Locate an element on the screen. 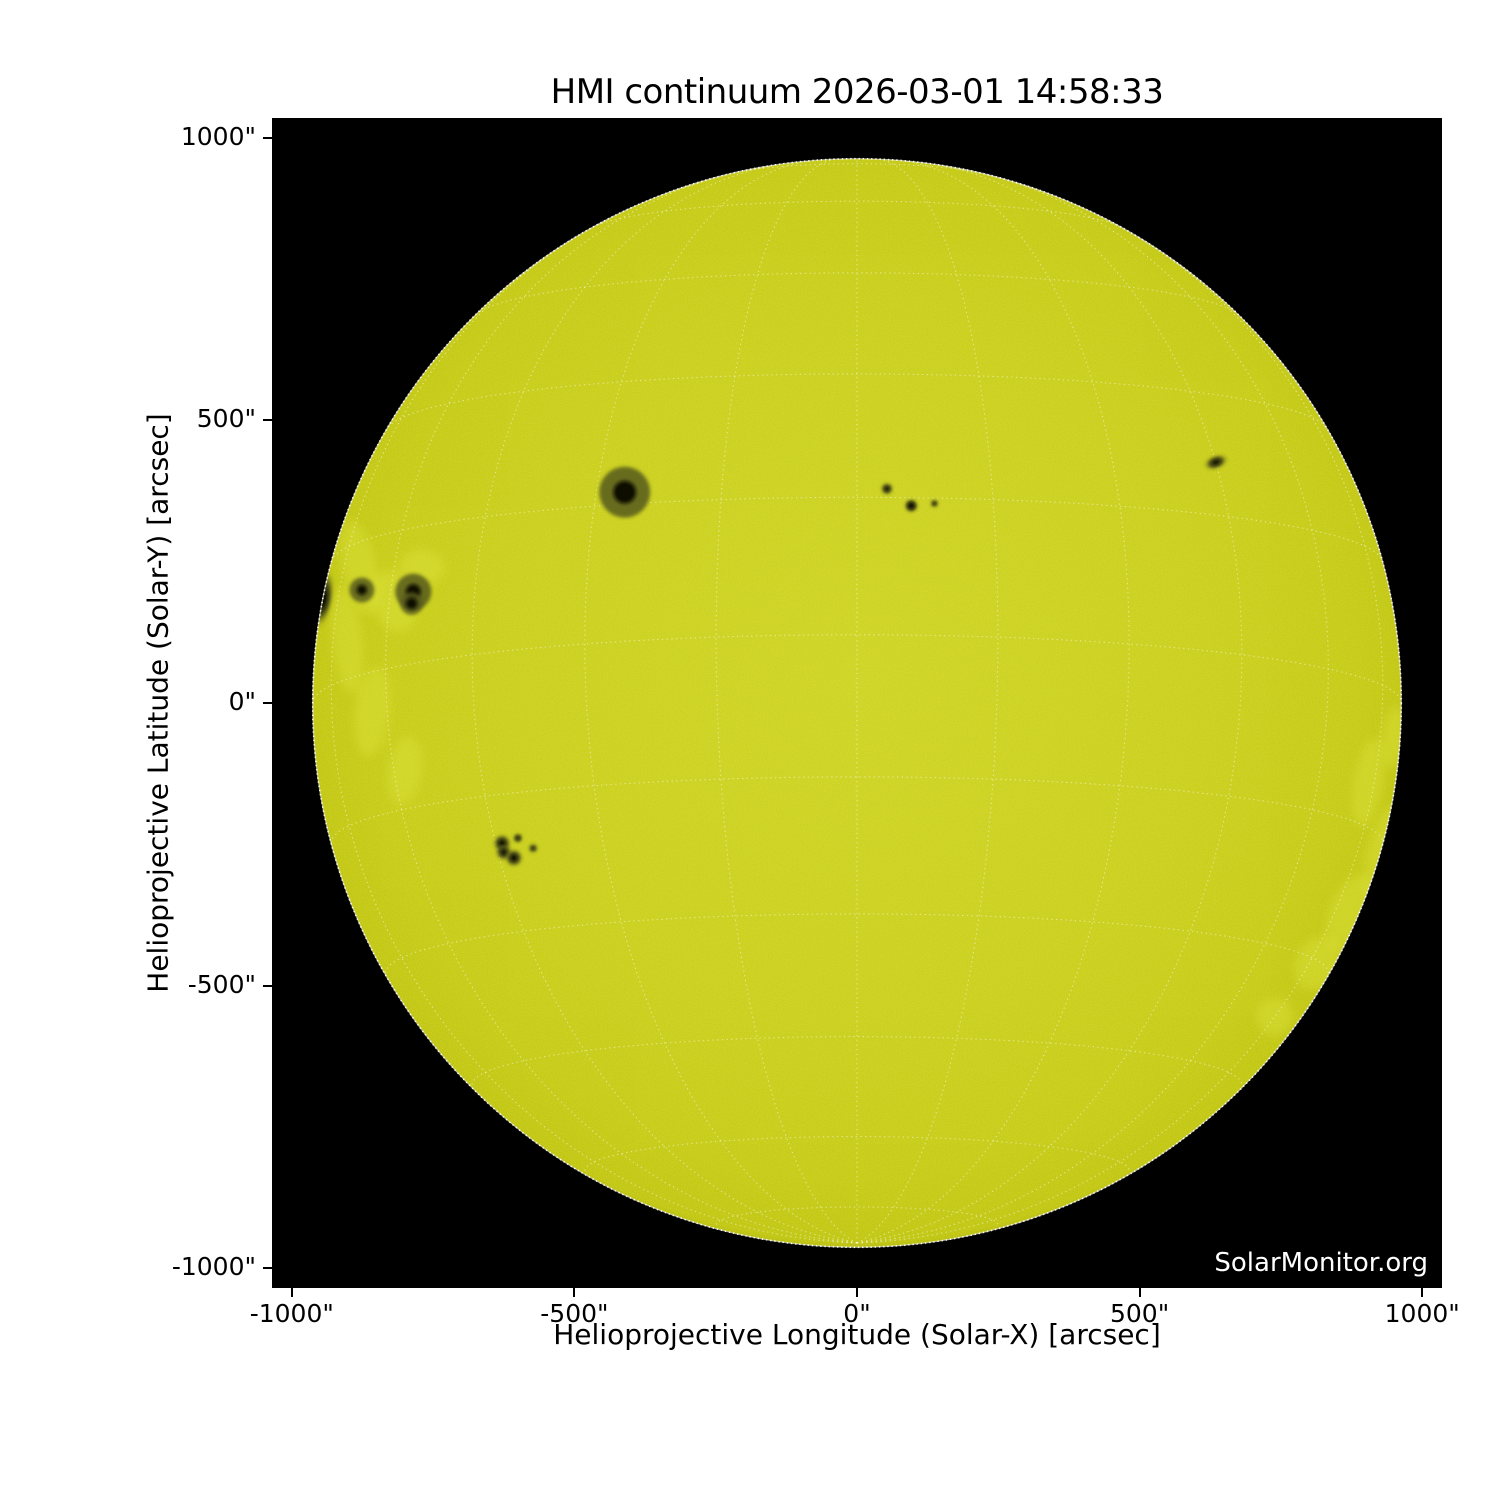 The height and width of the screenshot is (1500, 1500). x-tick-label: 1000" is located at coordinates (1422, 1313).